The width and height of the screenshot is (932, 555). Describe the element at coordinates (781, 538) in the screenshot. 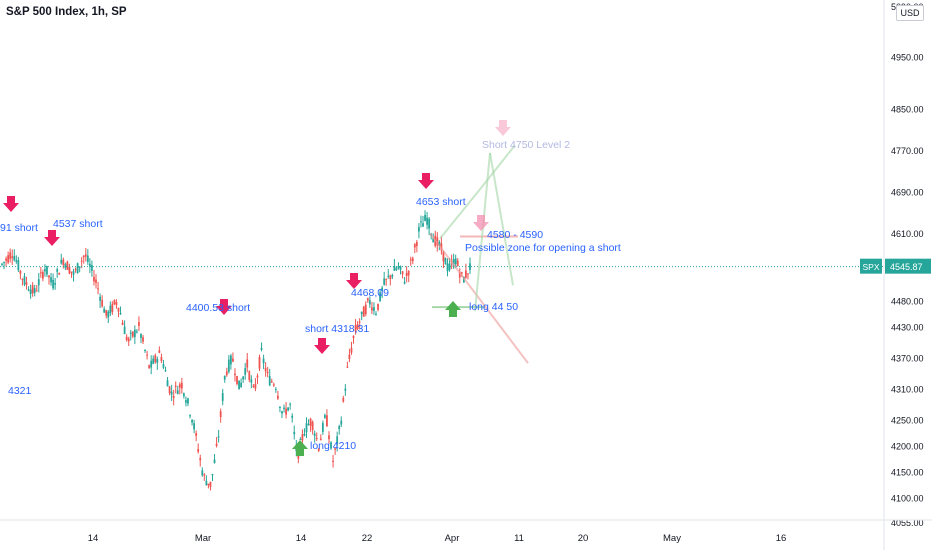

I see `time-tick-label: 16` at that location.